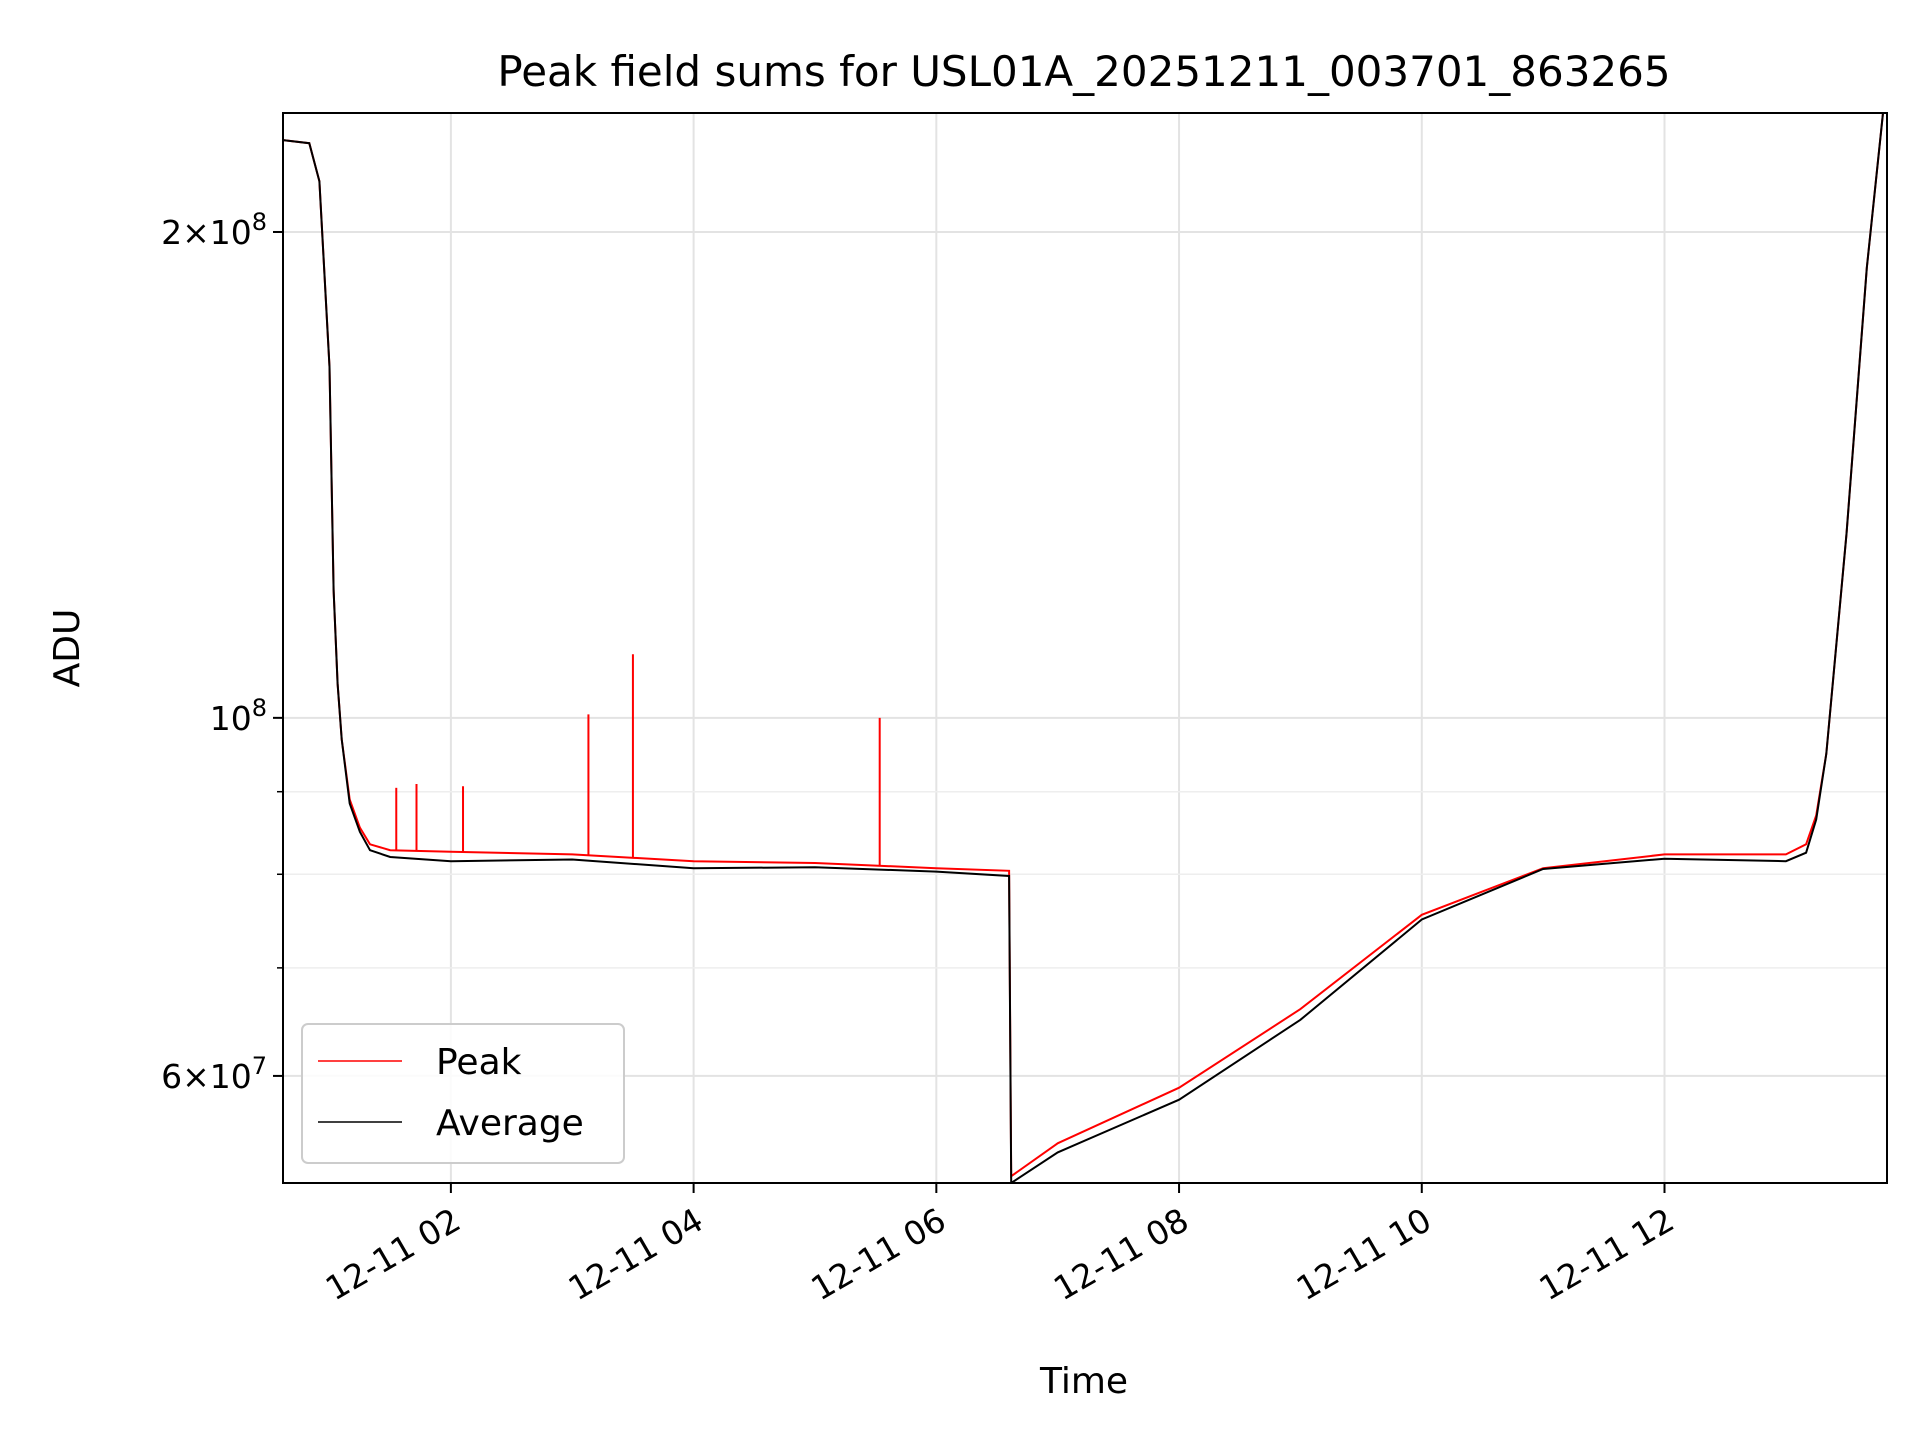 This screenshot has width=1920, height=1440. Describe the element at coordinates (1083, 1381) in the screenshot. I see `x-axis-label: Time` at that location.